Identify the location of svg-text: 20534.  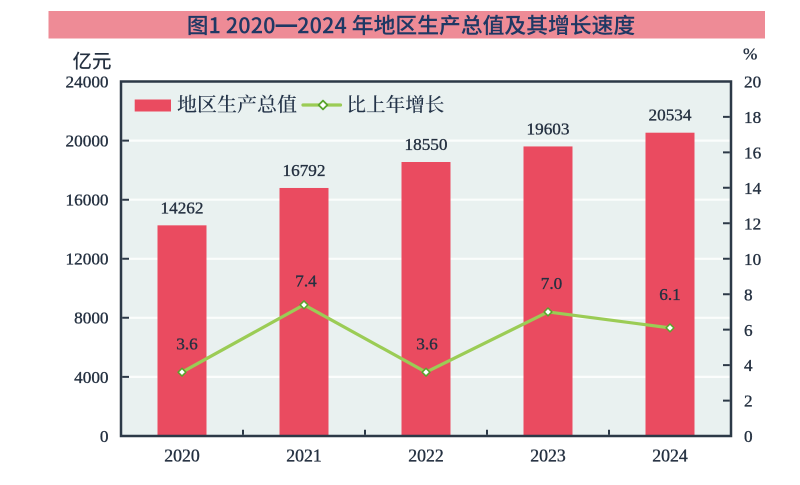
(670, 115).